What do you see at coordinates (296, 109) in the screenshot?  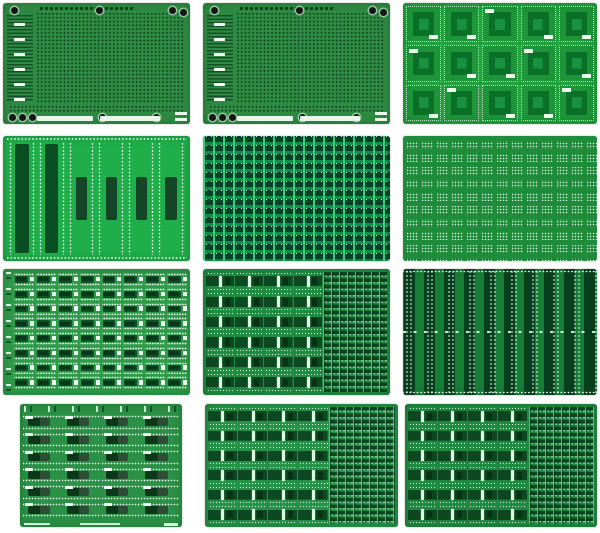 I see `perfboard-bottom-row` at bounding box center [296, 109].